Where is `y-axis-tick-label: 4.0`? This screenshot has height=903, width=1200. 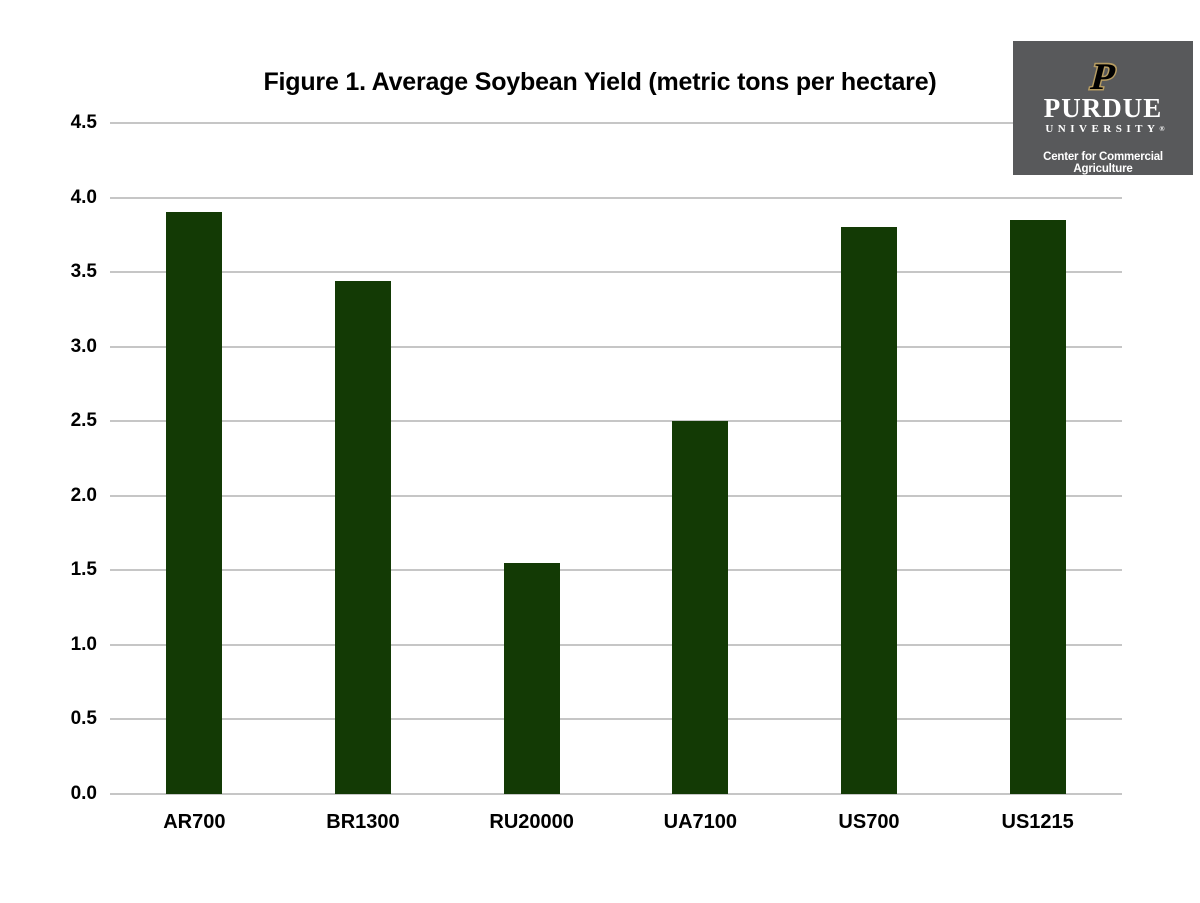
y-axis-tick-label: 4.0 is located at coordinates (83, 197).